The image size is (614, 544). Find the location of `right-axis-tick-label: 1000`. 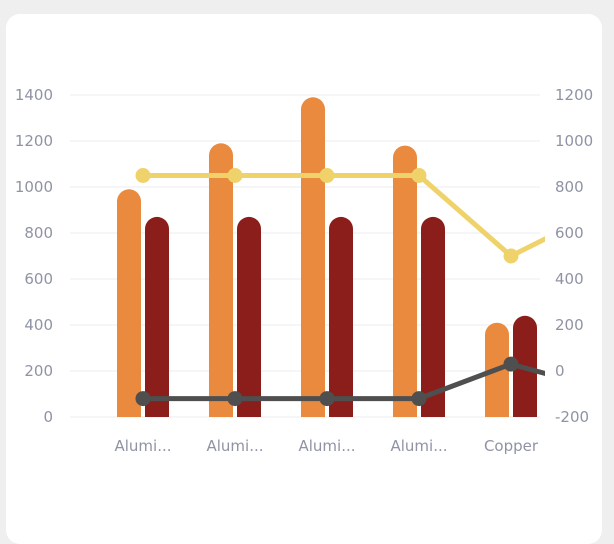

right-axis-tick-label: 1000 is located at coordinates (574, 141).